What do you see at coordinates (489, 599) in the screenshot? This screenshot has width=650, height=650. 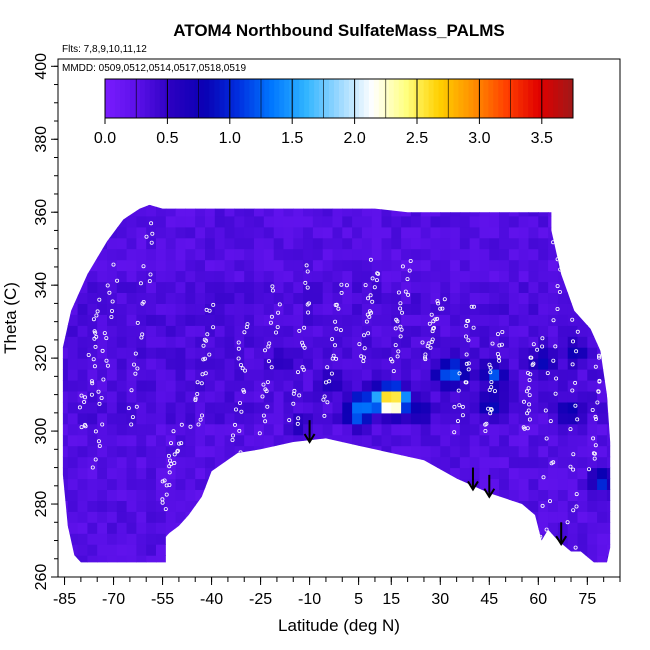 I see `x-tick-label: 45` at bounding box center [489, 599].